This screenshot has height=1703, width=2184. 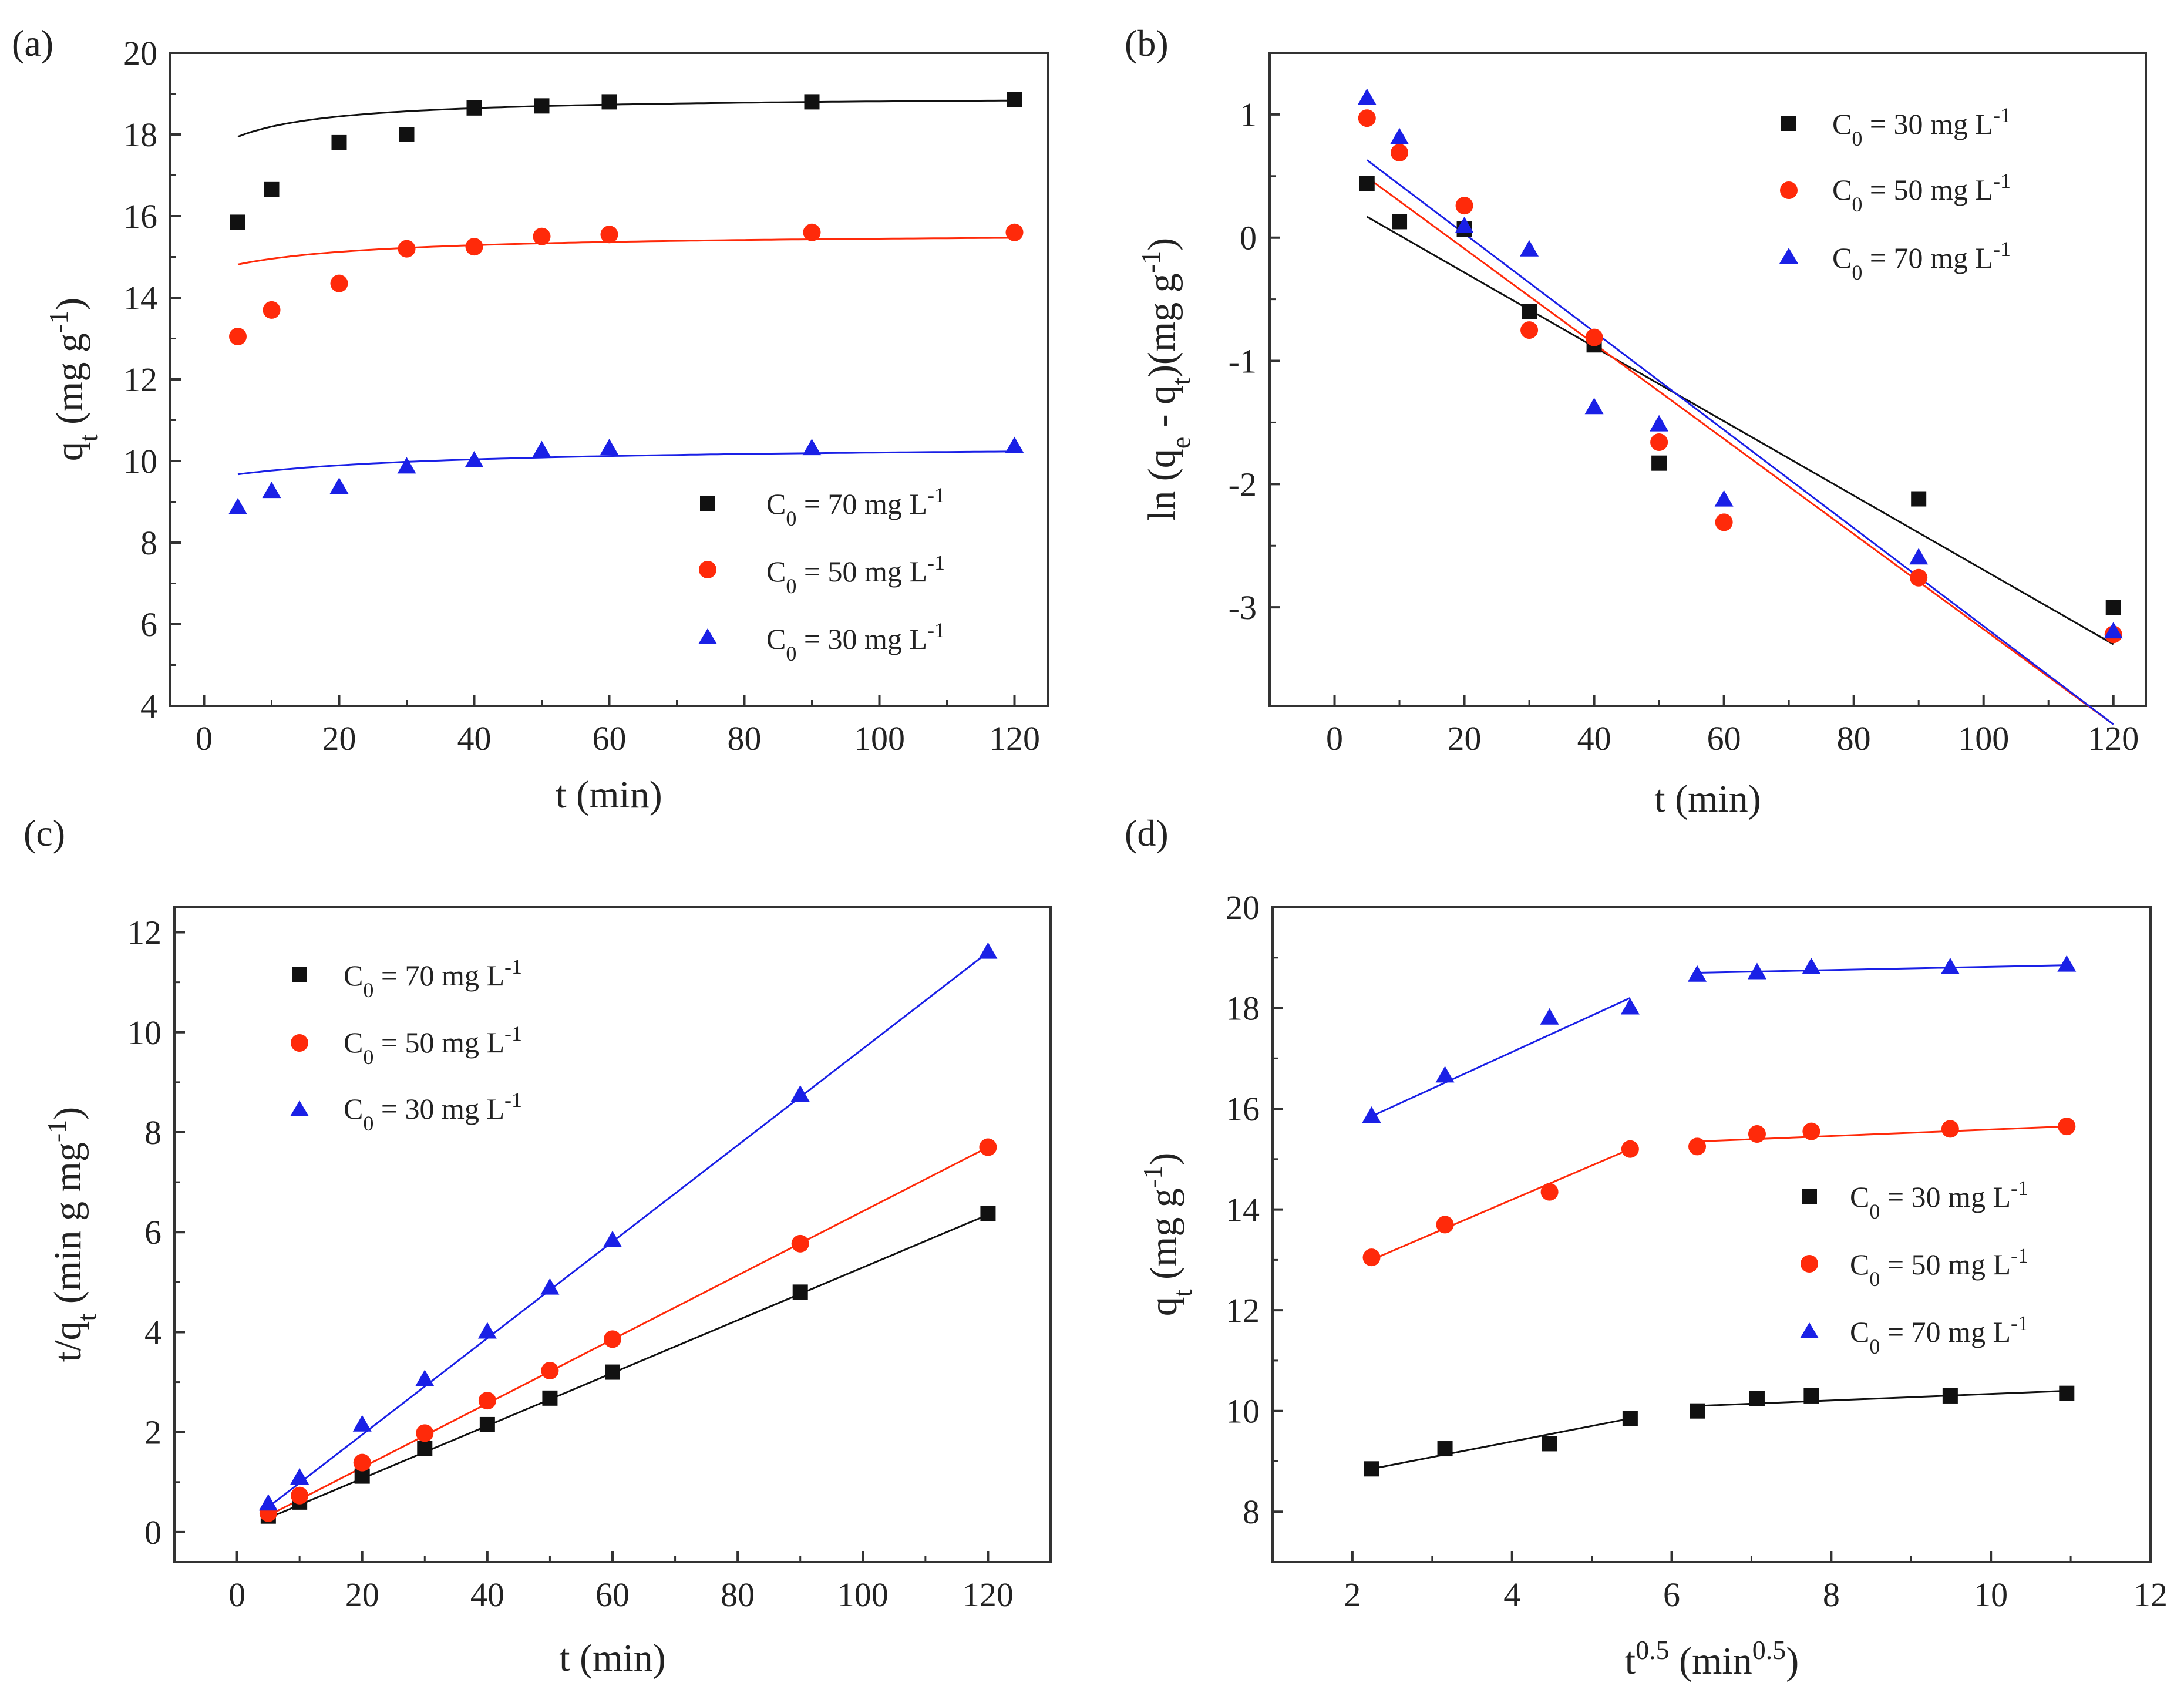 What do you see at coordinates (148, 624) in the screenshot?
I see `y-tick-label: 6` at bounding box center [148, 624].